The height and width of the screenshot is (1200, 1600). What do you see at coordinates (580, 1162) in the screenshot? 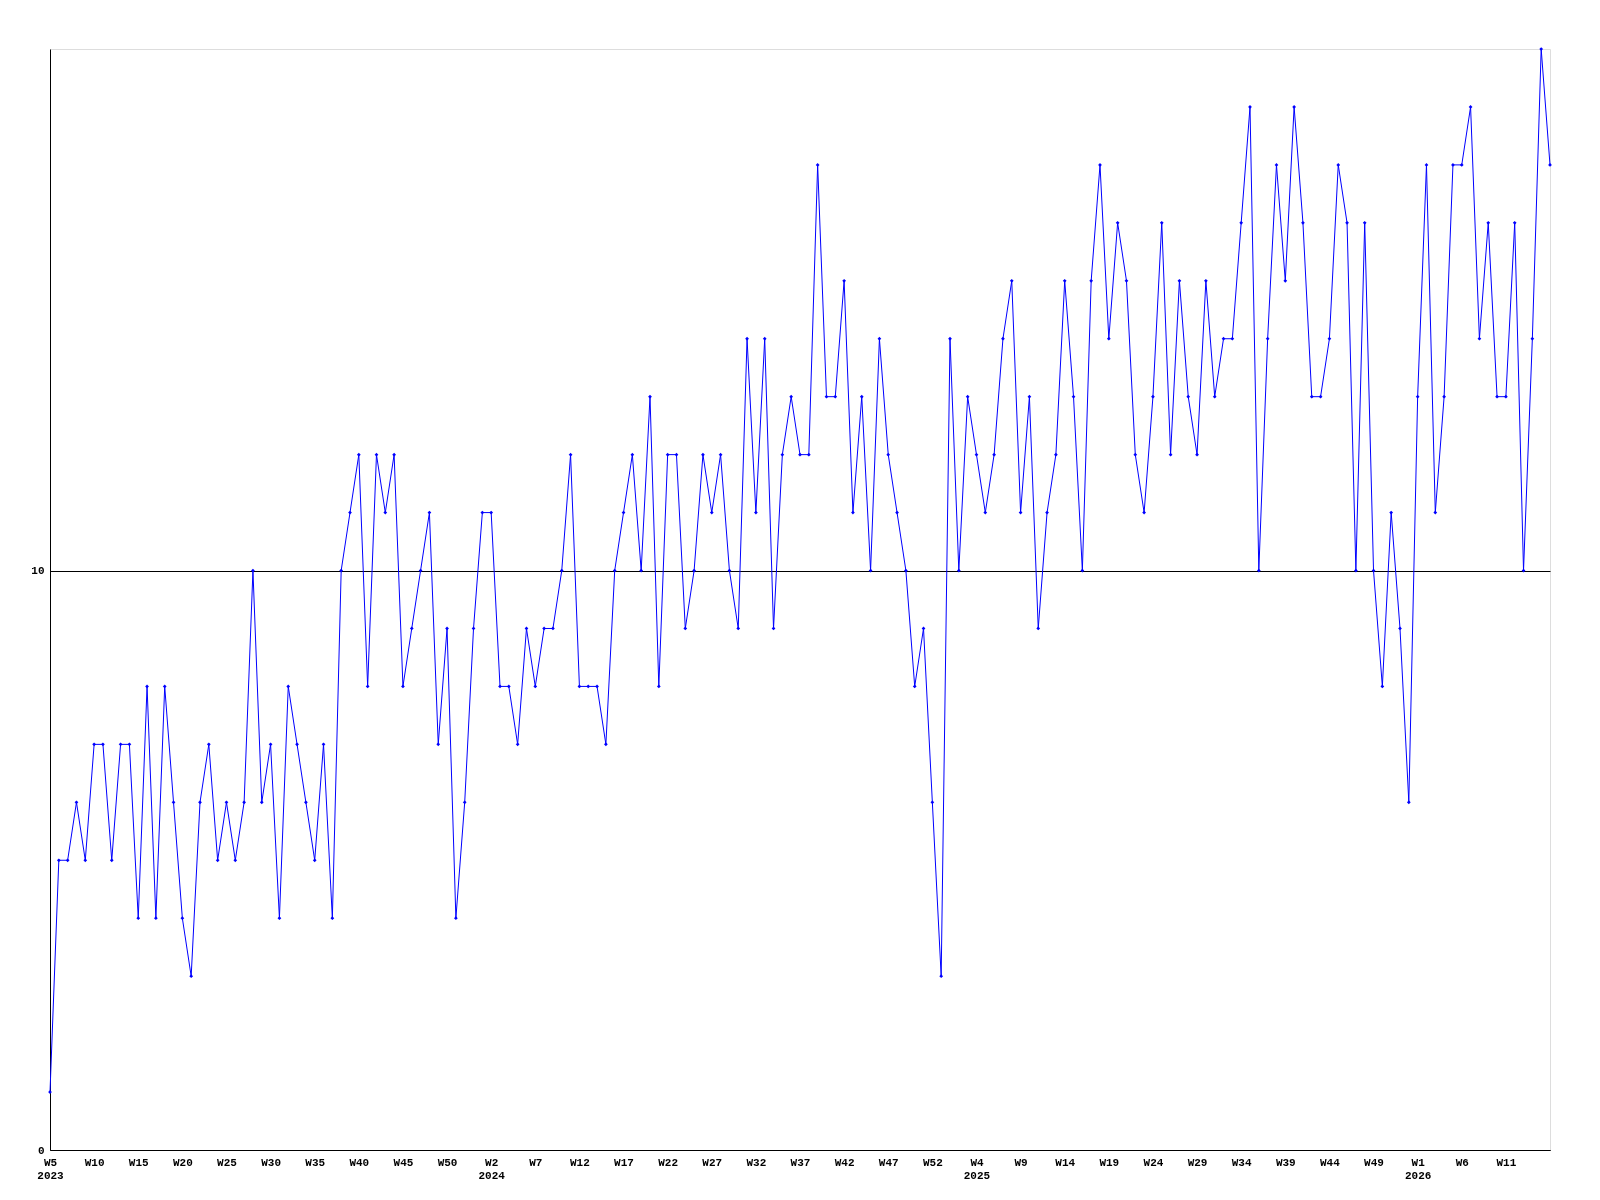
I see `x-tick-label: W12` at bounding box center [580, 1162].